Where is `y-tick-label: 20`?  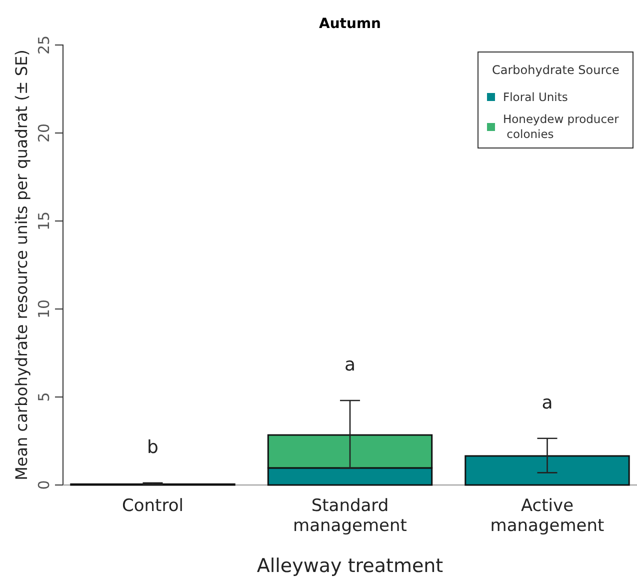 y-tick-label: 20 is located at coordinates (44, 133).